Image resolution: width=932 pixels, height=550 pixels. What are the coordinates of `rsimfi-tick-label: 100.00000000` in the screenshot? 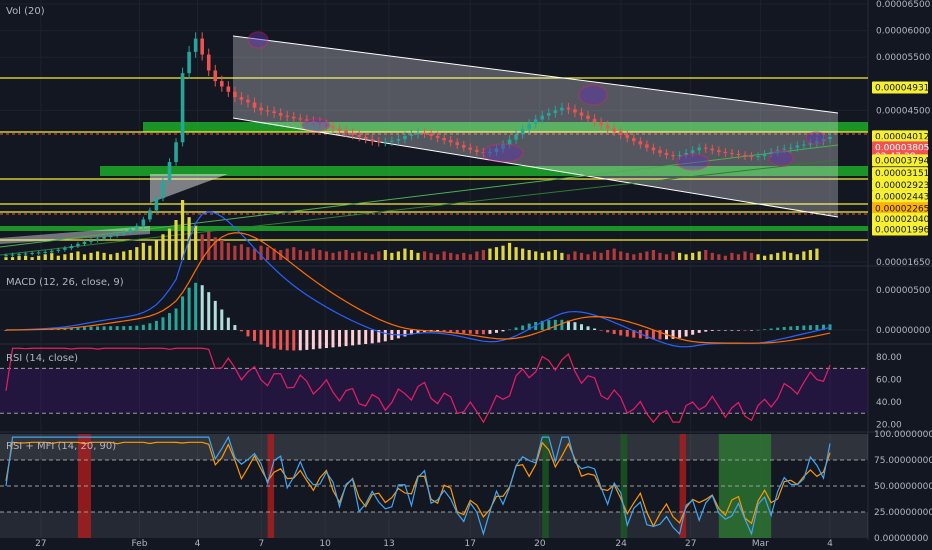 It's located at (903, 435).